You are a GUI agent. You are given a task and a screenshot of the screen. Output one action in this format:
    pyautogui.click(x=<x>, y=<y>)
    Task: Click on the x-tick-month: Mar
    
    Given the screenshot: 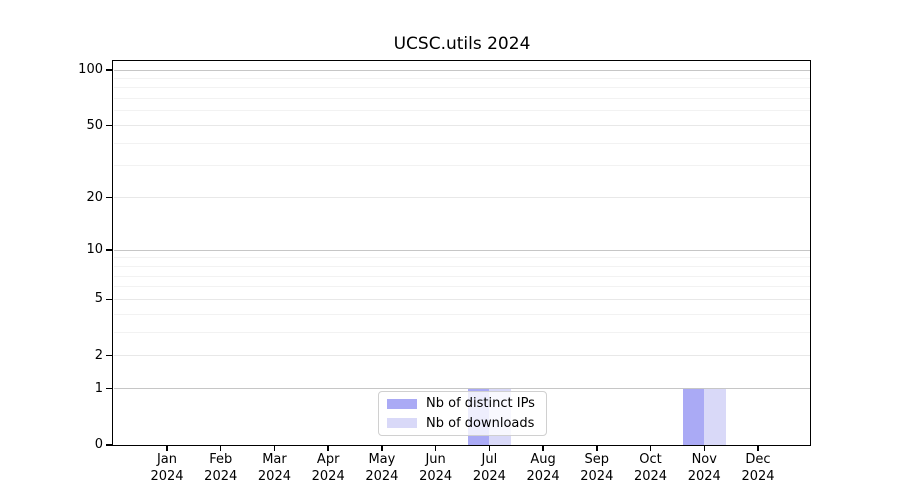 What is the action you would take?
    pyautogui.click(x=274, y=459)
    